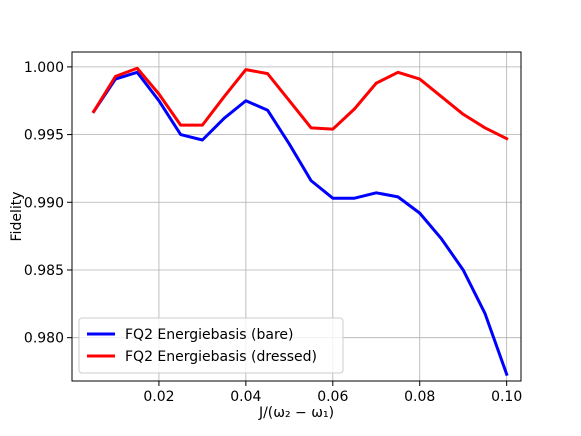 The image size is (581, 436). I want to click on y-tick-label: 1.000, so click(44, 68).